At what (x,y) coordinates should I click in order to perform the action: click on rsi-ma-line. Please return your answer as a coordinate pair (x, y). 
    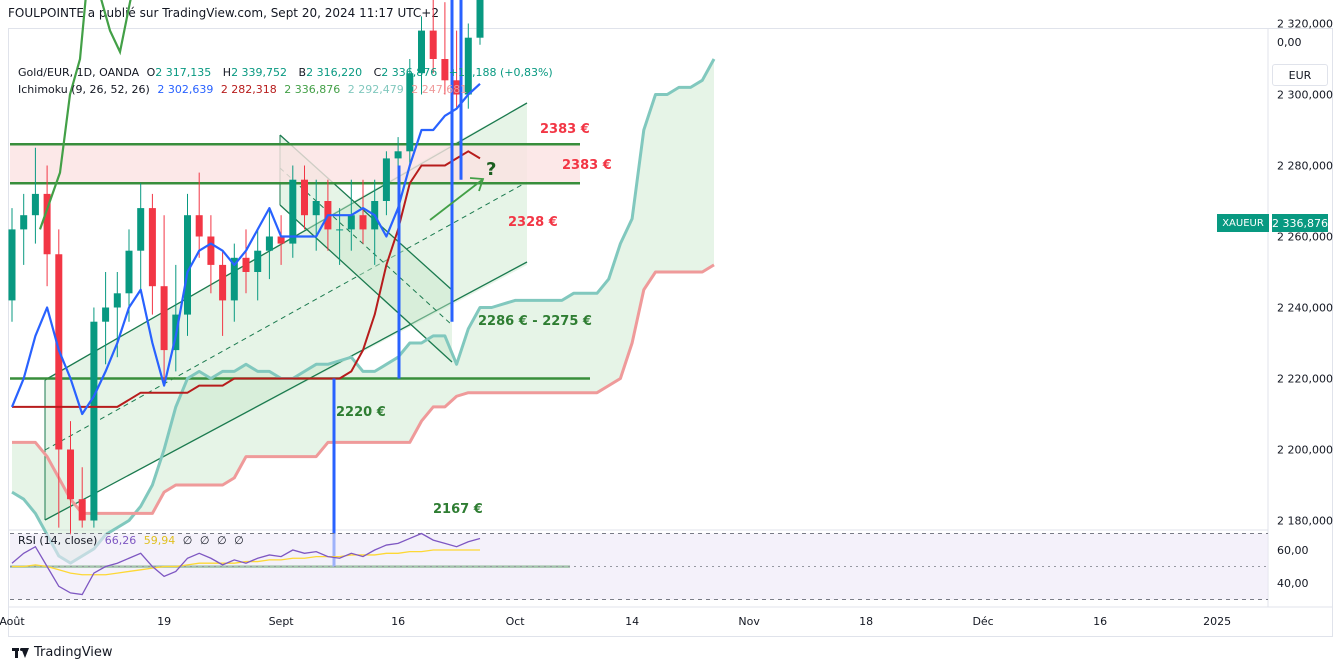
    Looking at the image, I should click on (246, 562).